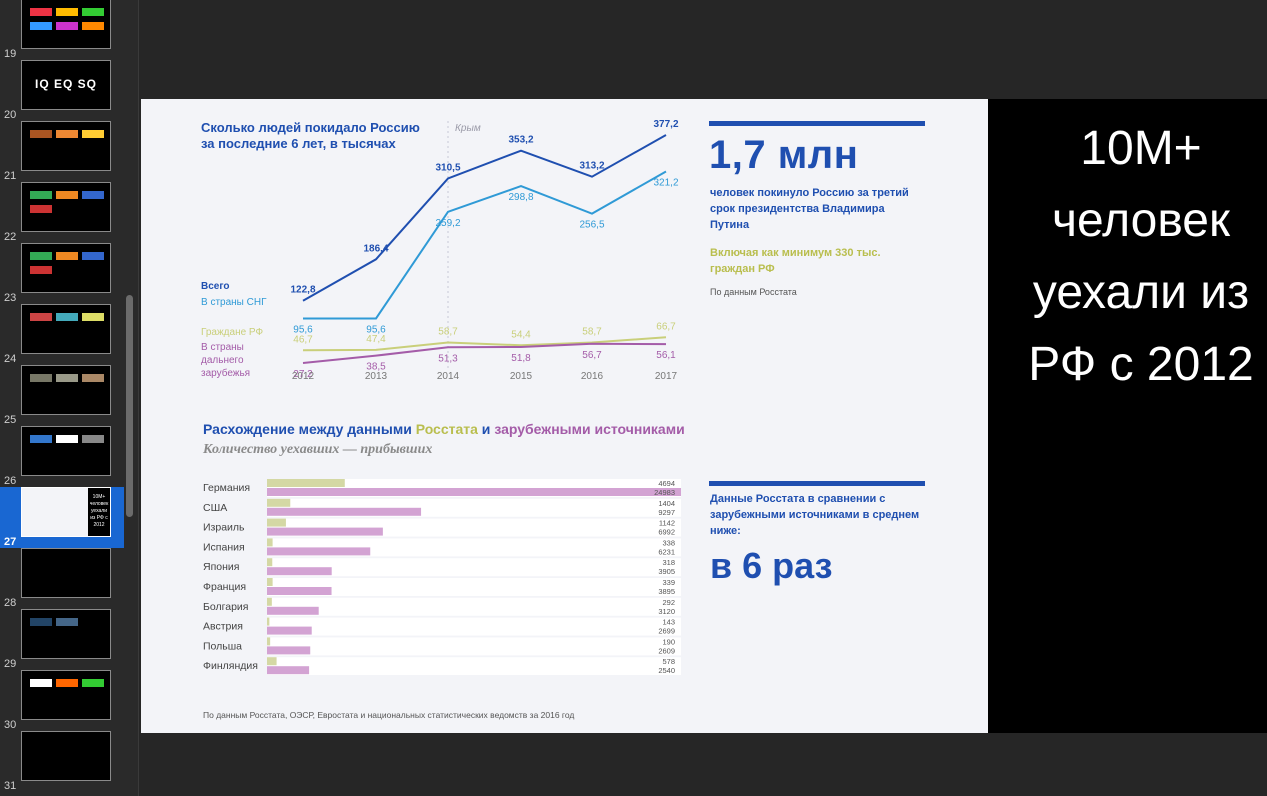  Describe the element at coordinates (817, 483) in the screenshot. I see `accent-rule-bottom` at that location.